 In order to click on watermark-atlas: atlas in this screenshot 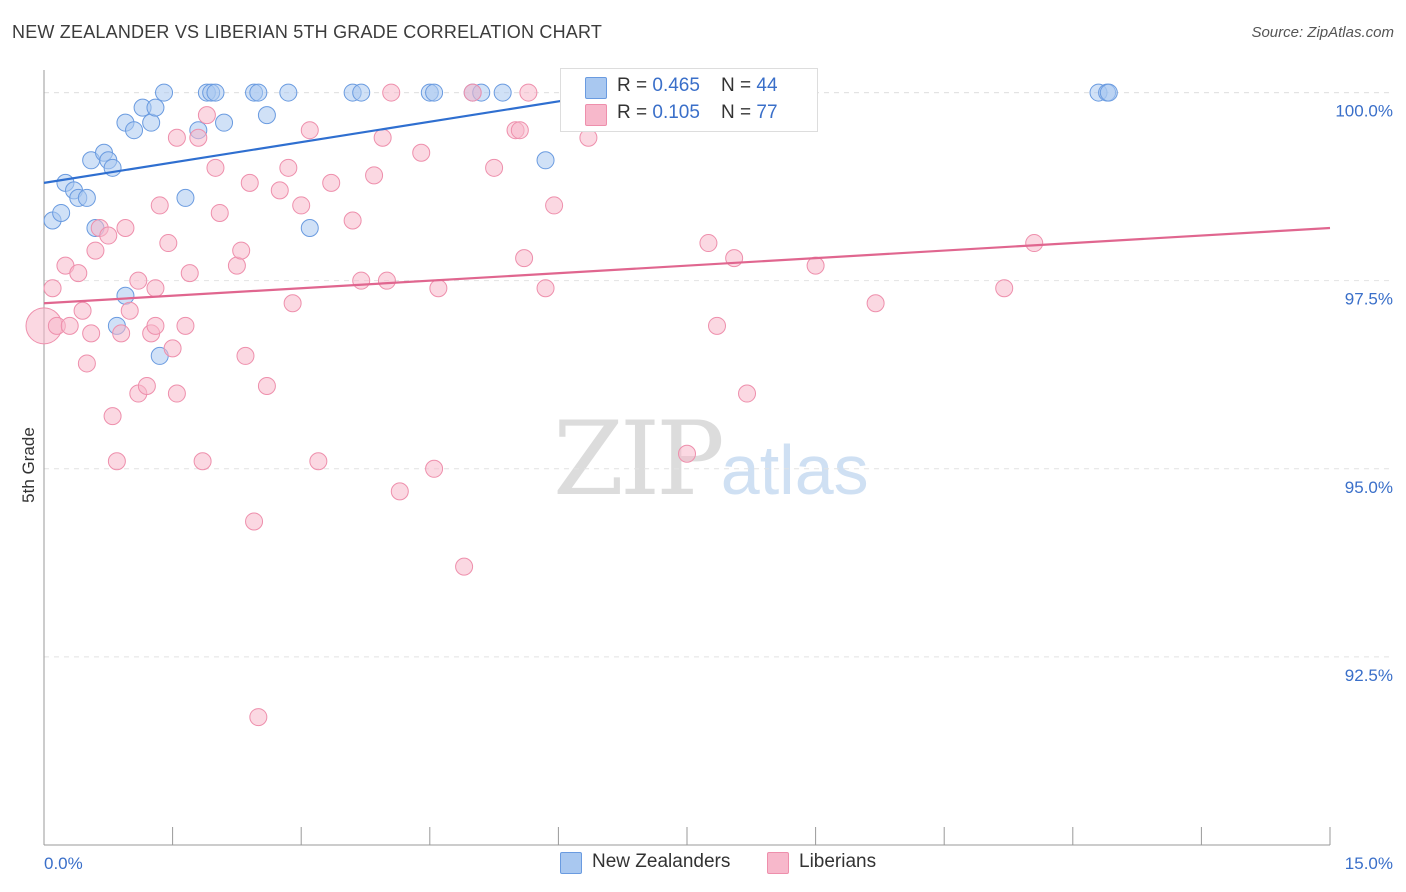, I will do `click(794, 470)`.